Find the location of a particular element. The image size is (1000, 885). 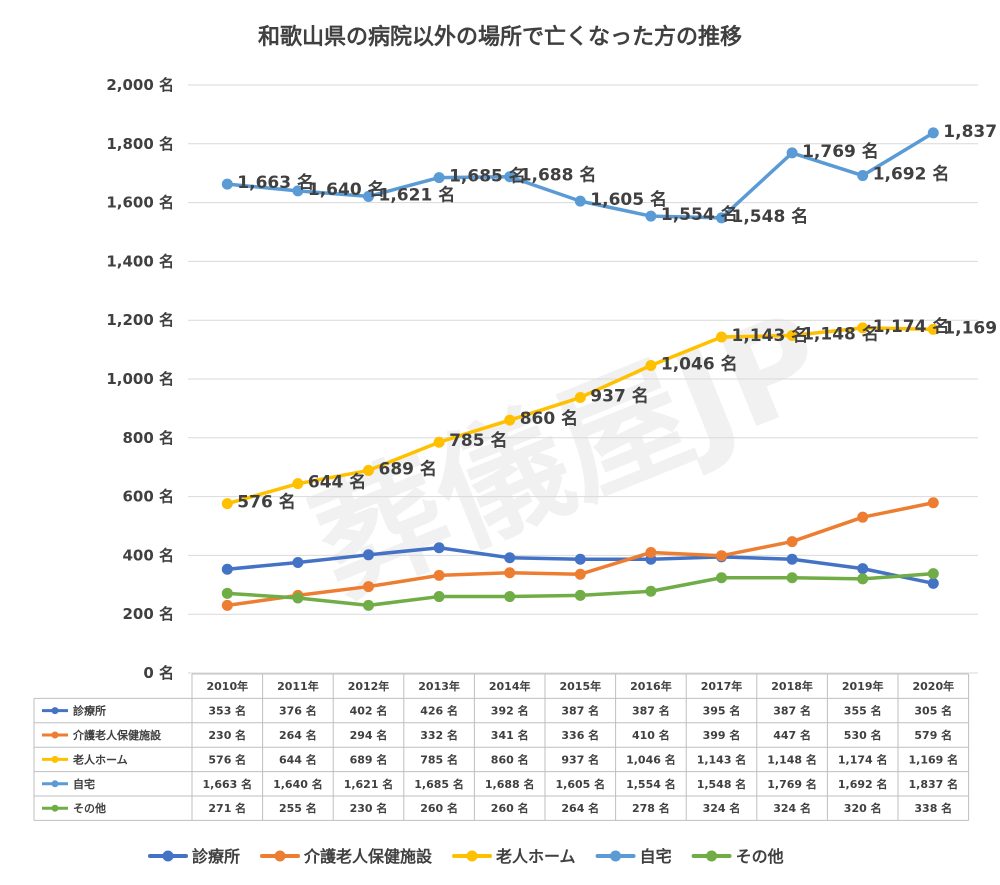

table-header-cell: 2017年 is located at coordinates (722, 686).